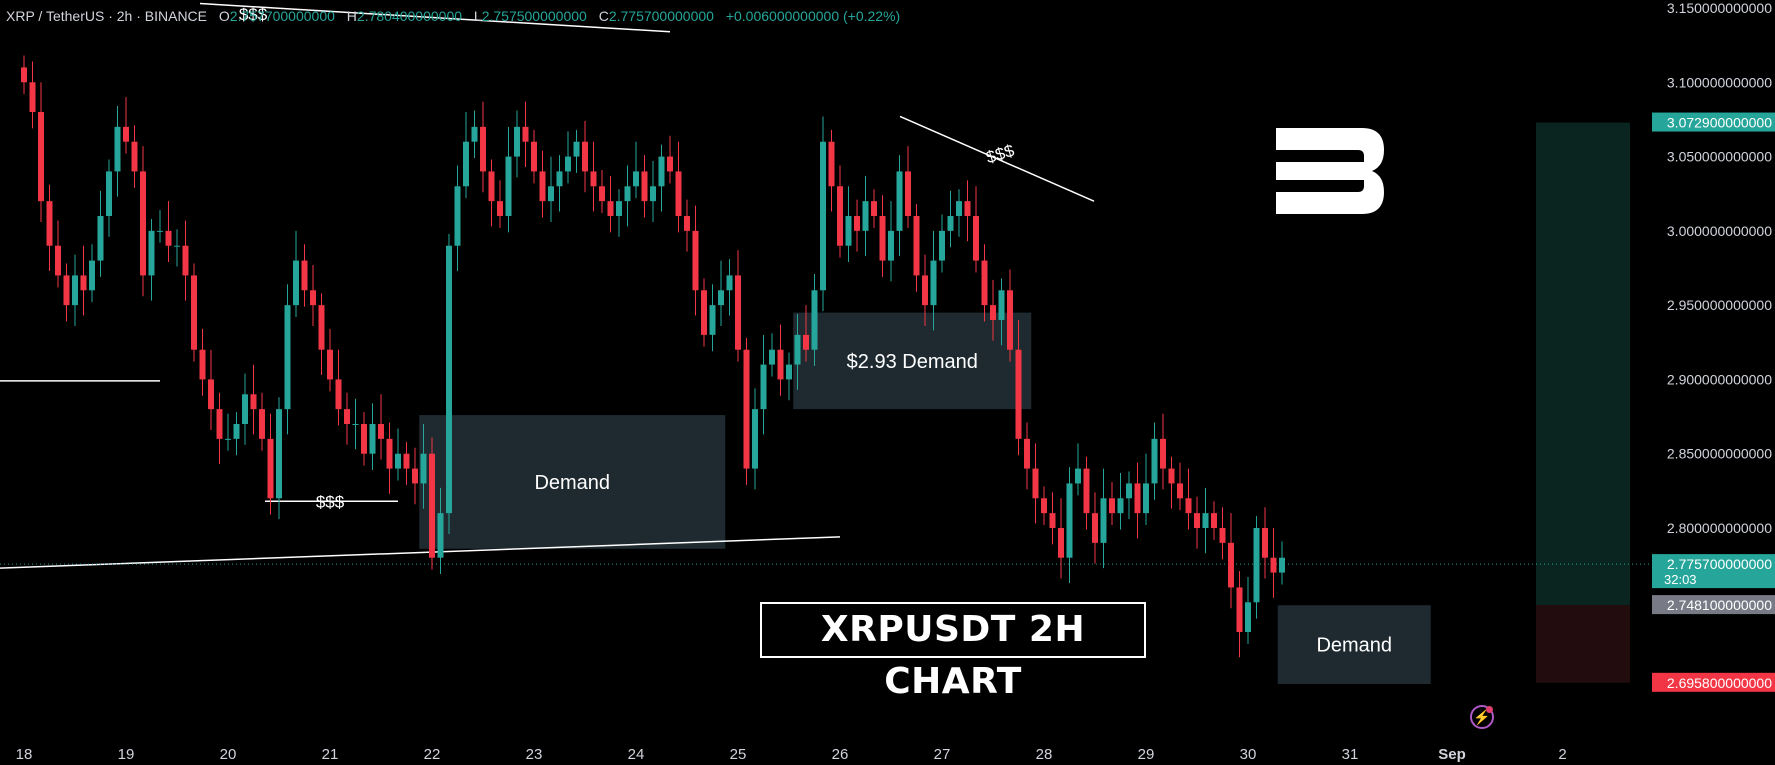  Describe the element at coordinates (1719, 528) in the screenshot. I see `y-tick-label: 2.800000000000` at that location.